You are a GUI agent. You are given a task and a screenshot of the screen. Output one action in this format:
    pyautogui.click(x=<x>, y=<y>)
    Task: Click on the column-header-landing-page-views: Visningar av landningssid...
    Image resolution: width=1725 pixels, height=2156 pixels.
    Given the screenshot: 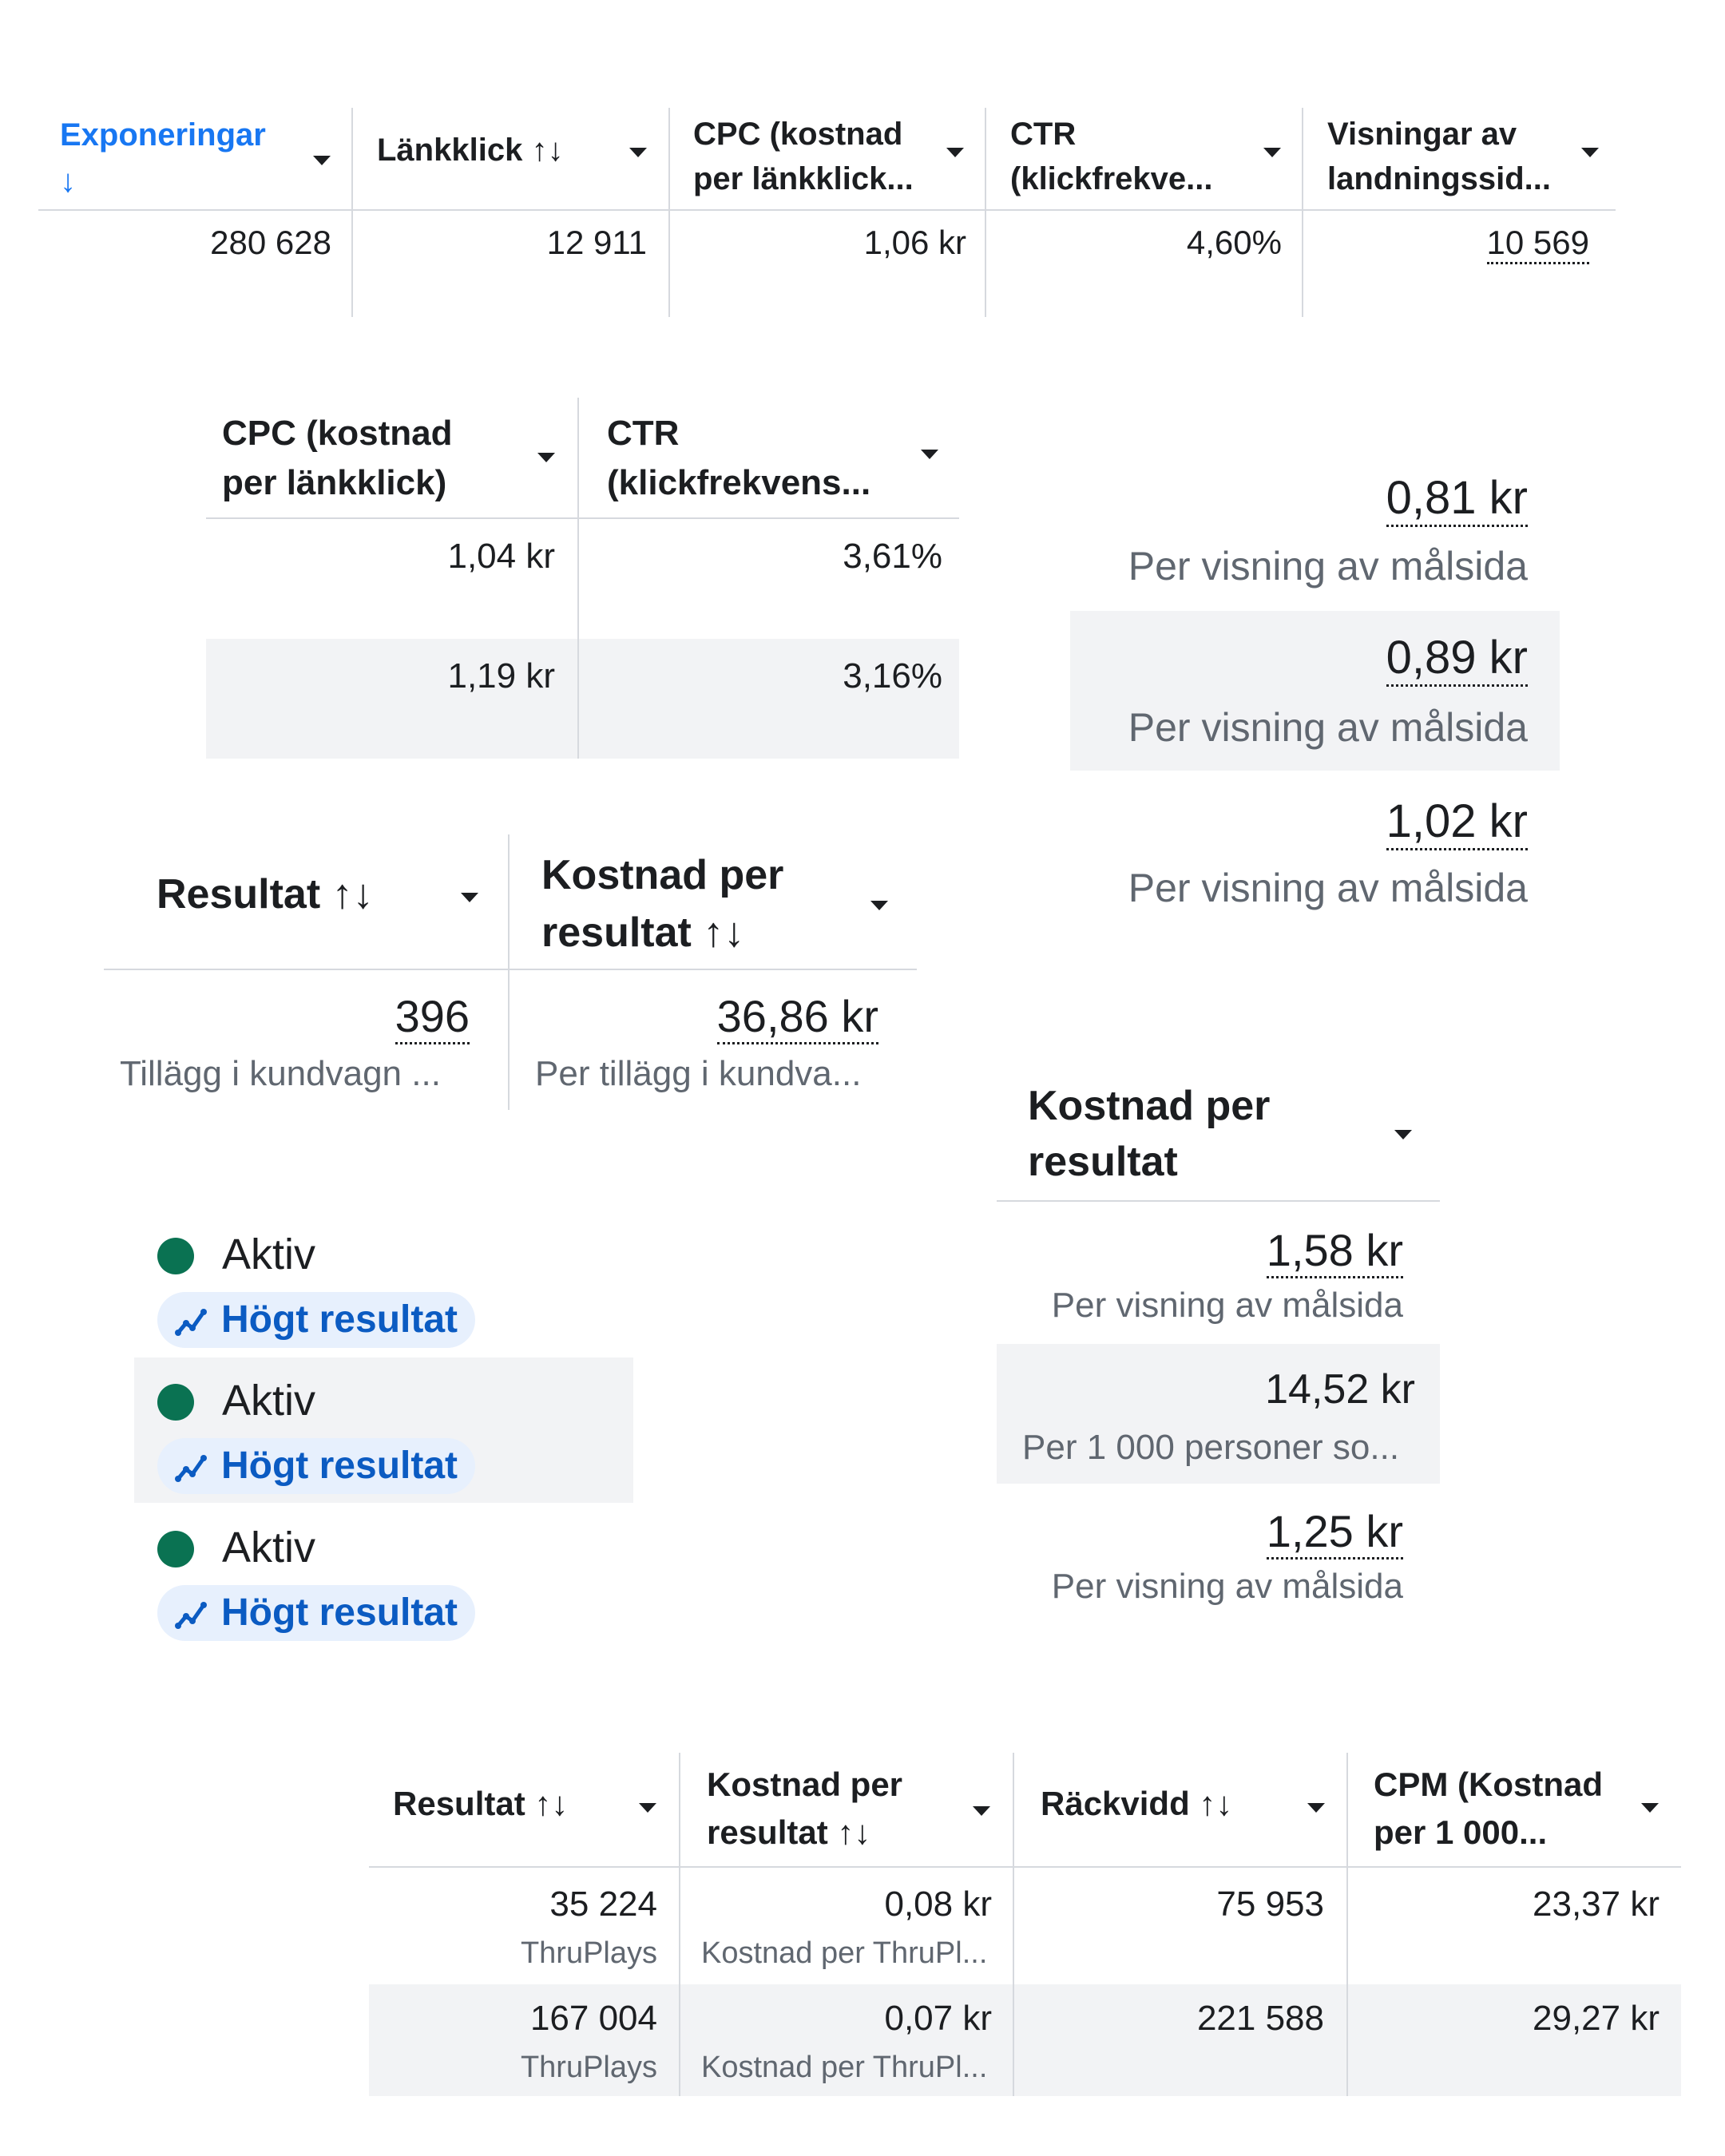 What is the action you would take?
    pyautogui.click(x=1440, y=156)
    